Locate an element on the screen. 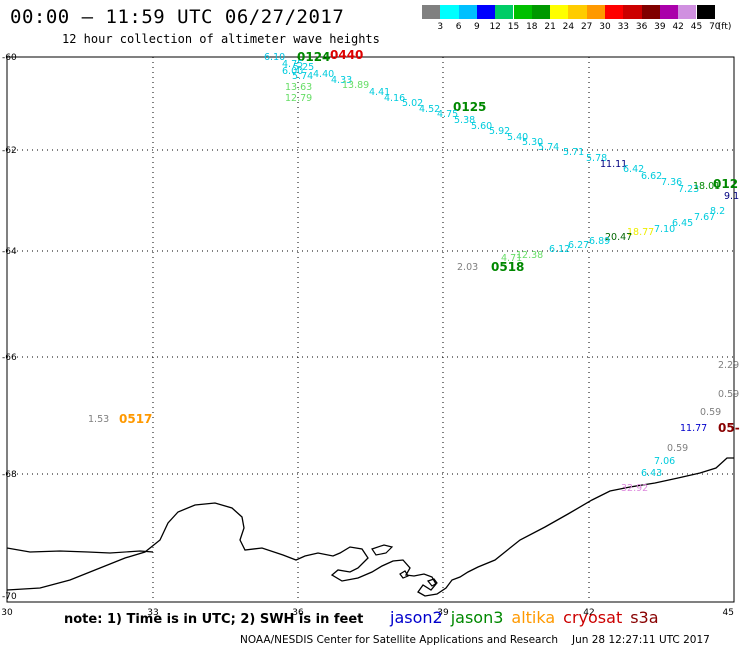  satellite-legend-item: altika is located at coordinates (533, 617).